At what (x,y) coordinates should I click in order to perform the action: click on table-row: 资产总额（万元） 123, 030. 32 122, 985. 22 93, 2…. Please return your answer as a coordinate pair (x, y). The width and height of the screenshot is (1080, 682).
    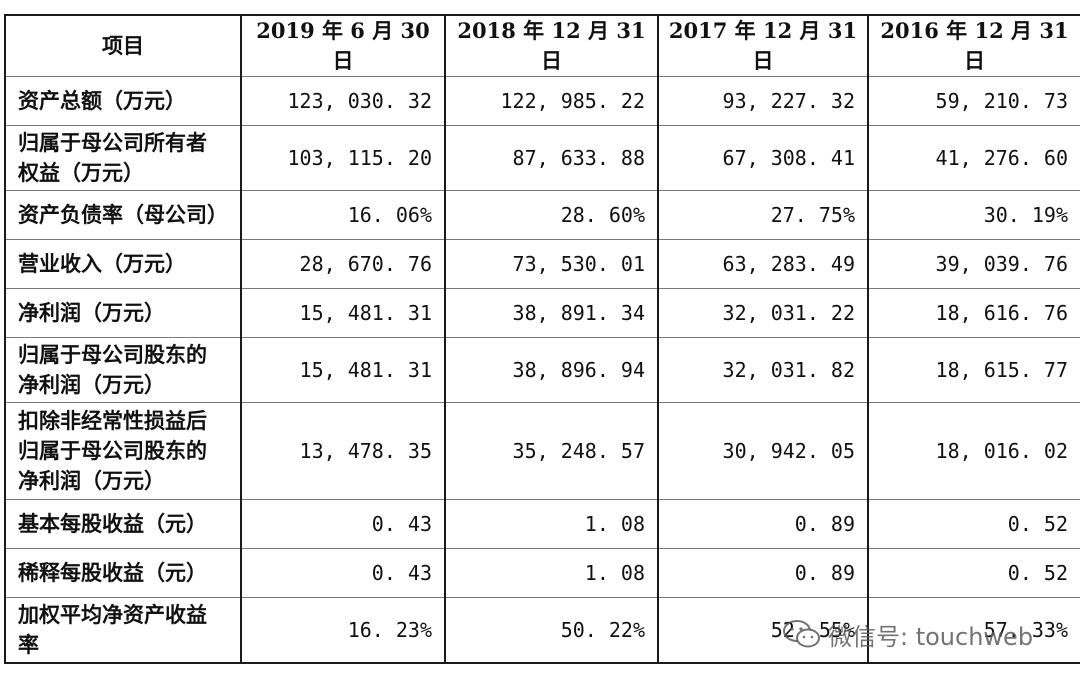
    Looking at the image, I should click on (542, 101).